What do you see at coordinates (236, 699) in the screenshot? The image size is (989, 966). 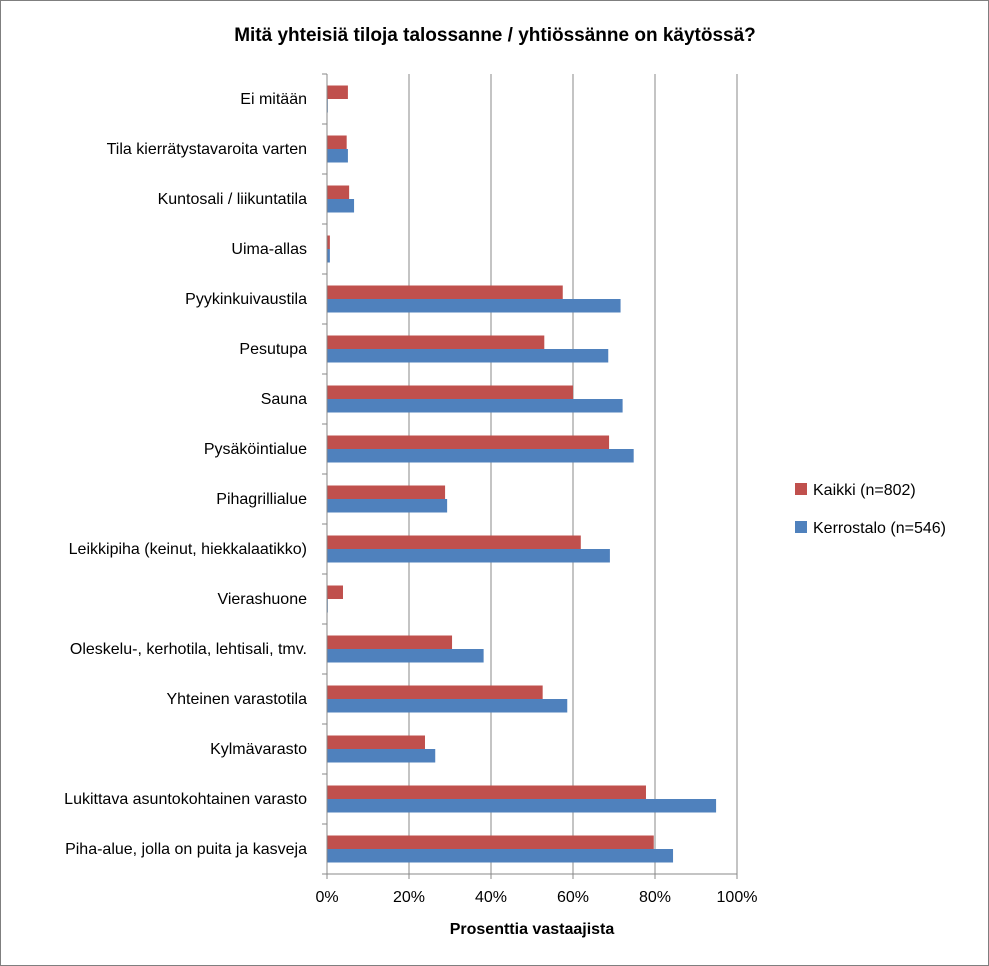 I see `category-label: Yhteinen varastotila` at bounding box center [236, 699].